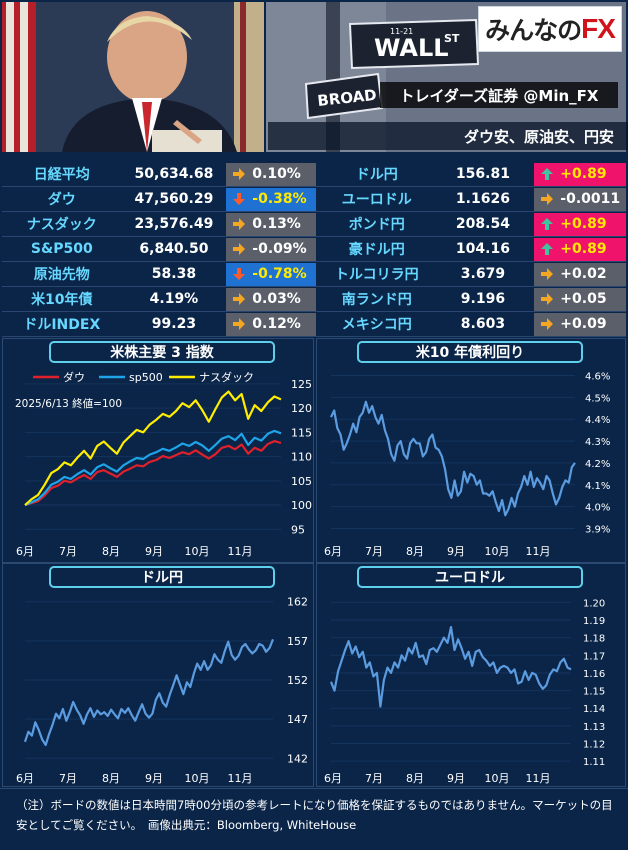  What do you see at coordinates (583, 274) in the screenshot?
I see `fx-change-value: +0.02` at bounding box center [583, 274].